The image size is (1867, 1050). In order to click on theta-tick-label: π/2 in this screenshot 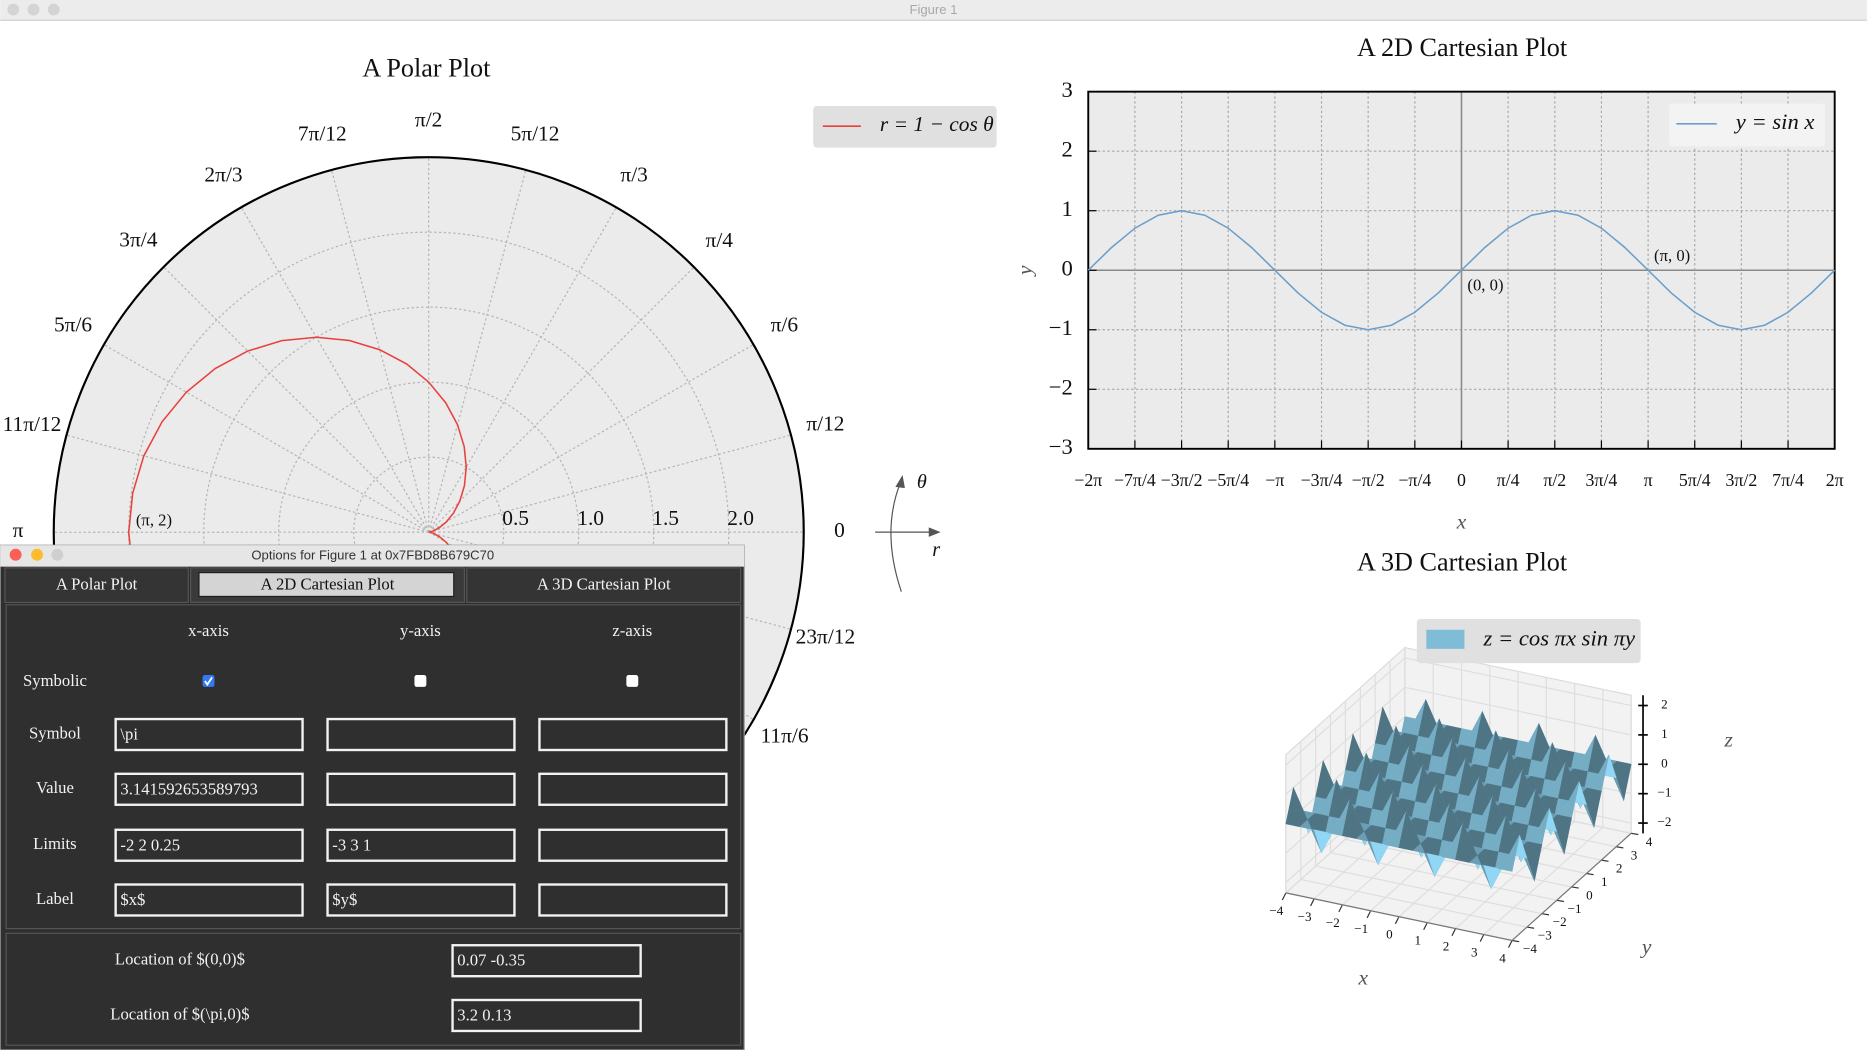, I will do `click(428, 119)`.